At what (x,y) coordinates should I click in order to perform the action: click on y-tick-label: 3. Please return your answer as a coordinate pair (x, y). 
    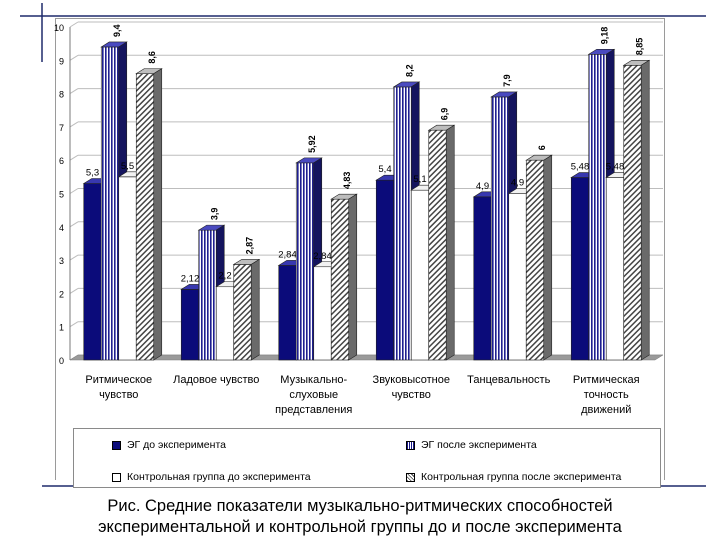
    Looking at the image, I should click on (61, 261).